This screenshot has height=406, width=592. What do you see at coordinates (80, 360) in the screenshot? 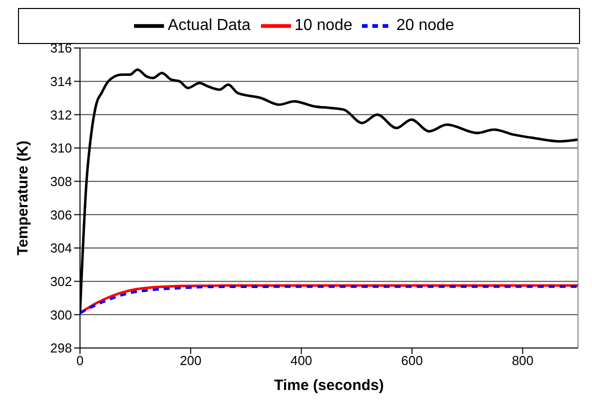
I see `x-tick-label: 0` at bounding box center [80, 360].